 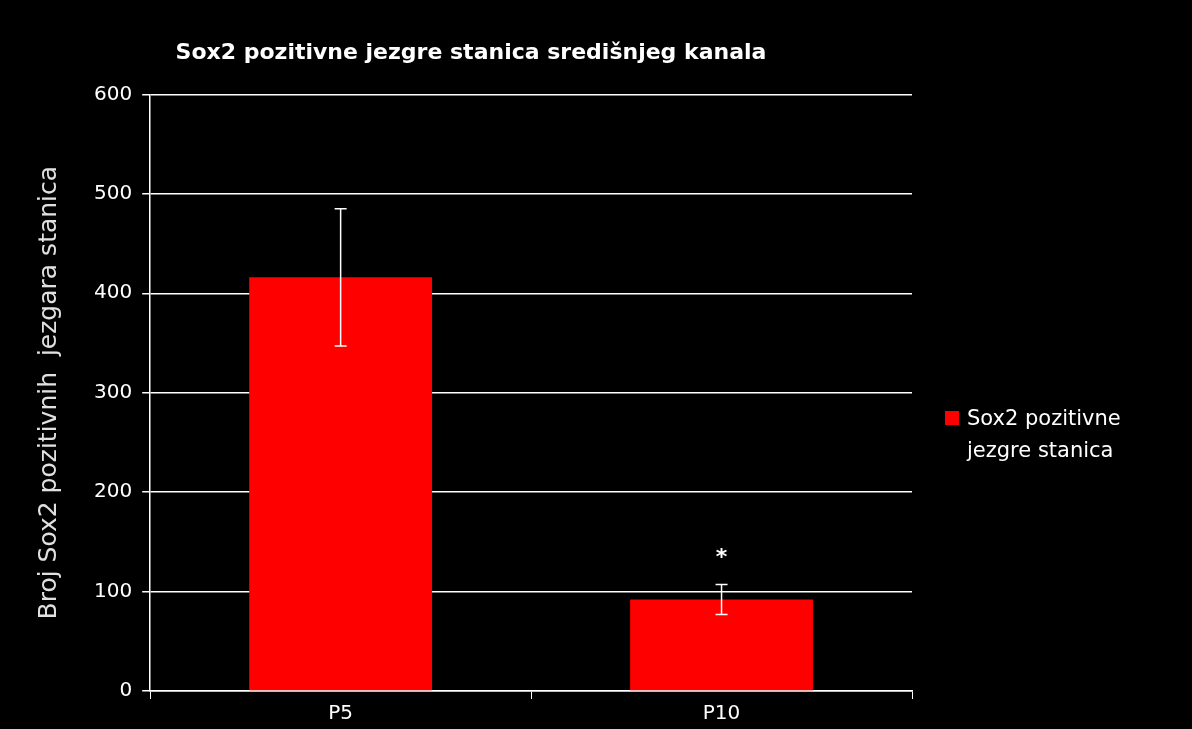 I want to click on legend-label: Sox2 pozitivne jezgre stanica, so click(x=1044, y=434).